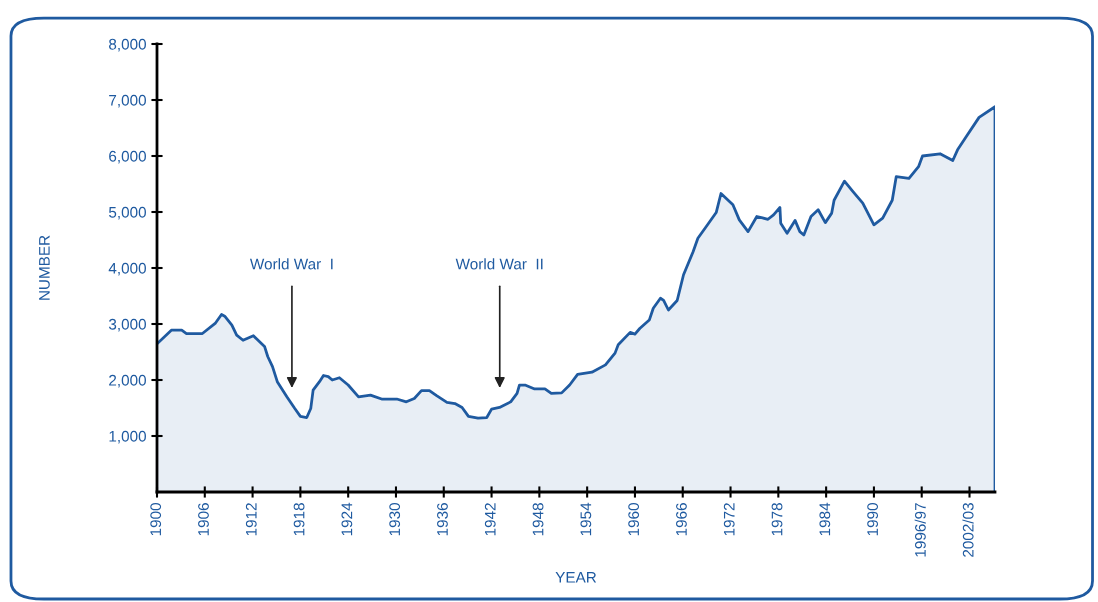 Image resolution: width=1098 pixels, height=602 pixels. What do you see at coordinates (634, 519) in the screenshot?
I see `x-tick-label: 1960` at bounding box center [634, 519].